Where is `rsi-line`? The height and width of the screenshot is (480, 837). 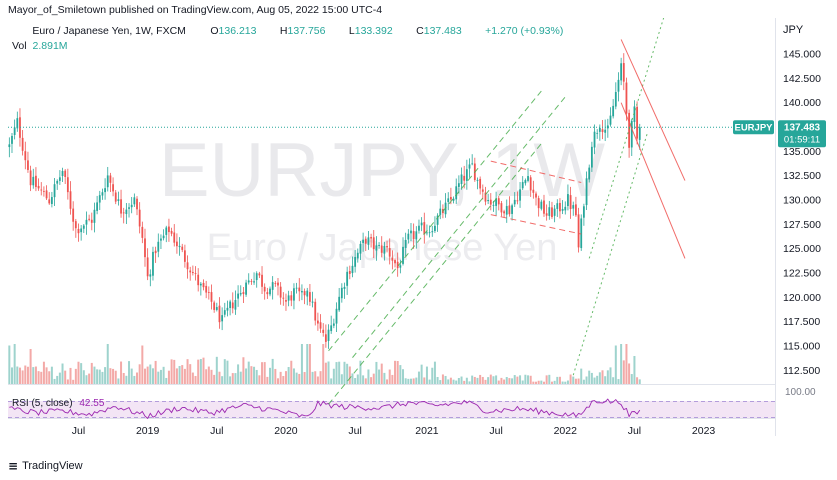
rsi-line is located at coordinates (325, 409).